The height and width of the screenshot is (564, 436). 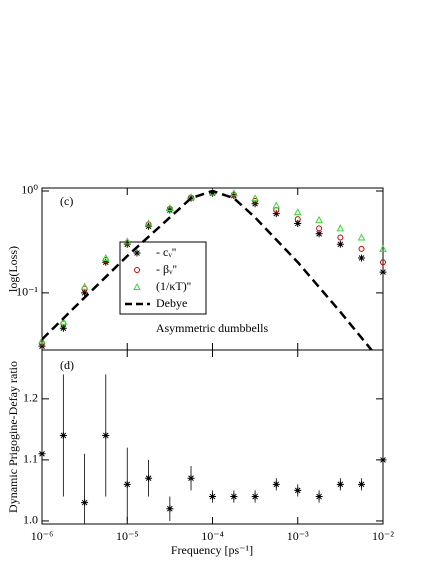 I want to click on x-tick-label: 10⁻³, so click(x=298, y=536).